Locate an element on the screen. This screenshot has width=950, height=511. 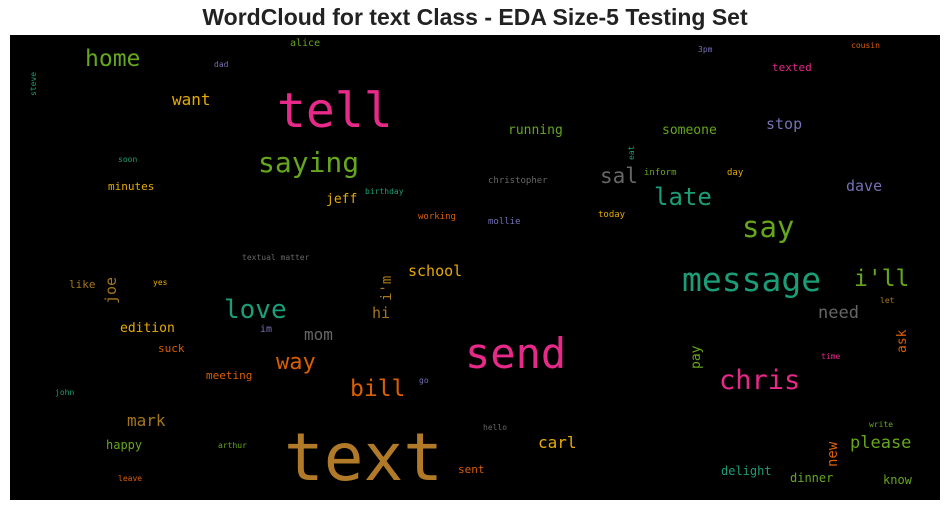
wordcloud-word: write is located at coordinates (881, 424).